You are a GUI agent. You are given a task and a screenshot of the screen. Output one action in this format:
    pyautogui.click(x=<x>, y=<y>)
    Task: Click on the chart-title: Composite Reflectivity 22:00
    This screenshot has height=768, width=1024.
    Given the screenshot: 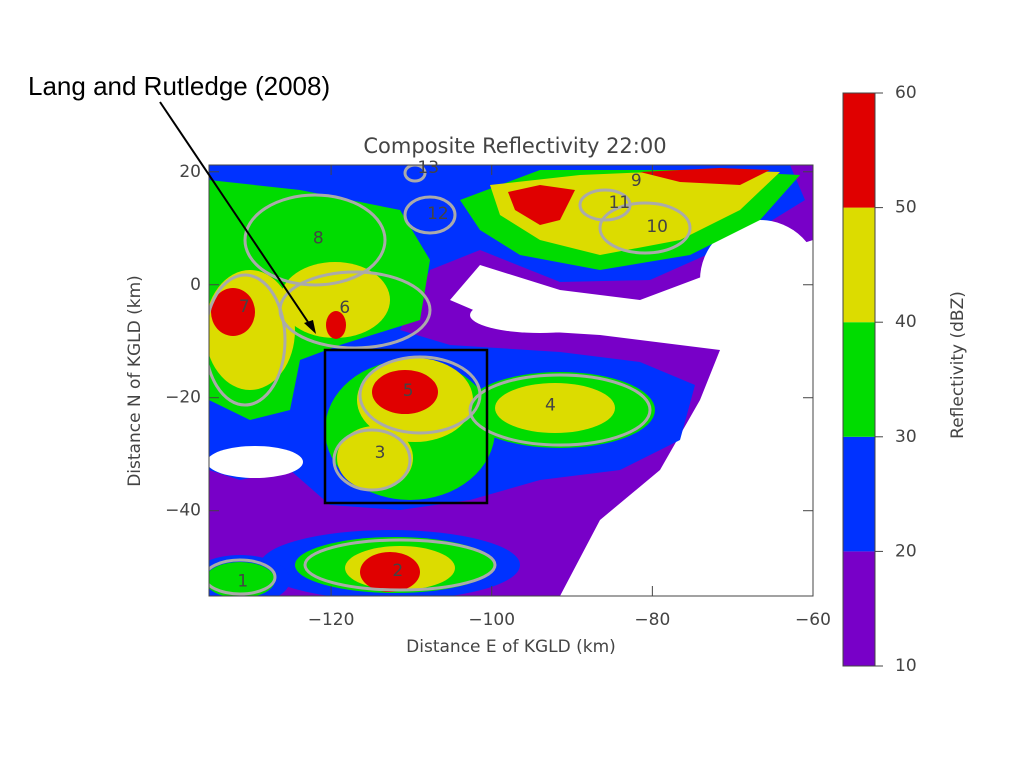 What is the action you would take?
    pyautogui.click(x=514, y=146)
    